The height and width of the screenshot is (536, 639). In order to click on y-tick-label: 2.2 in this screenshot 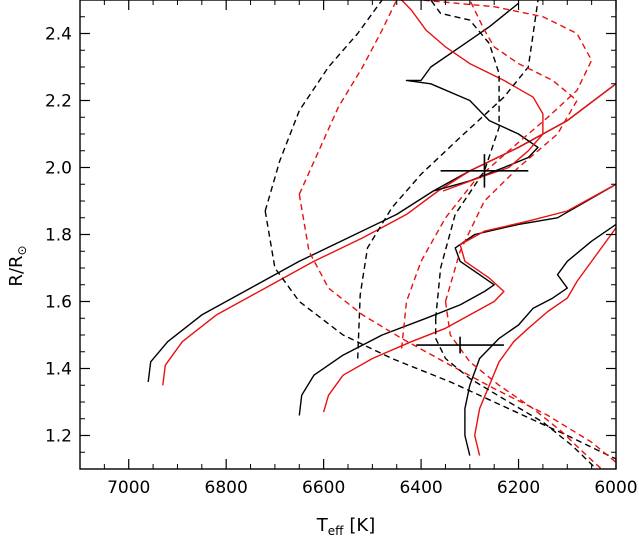, I will do `click(58, 102)`.